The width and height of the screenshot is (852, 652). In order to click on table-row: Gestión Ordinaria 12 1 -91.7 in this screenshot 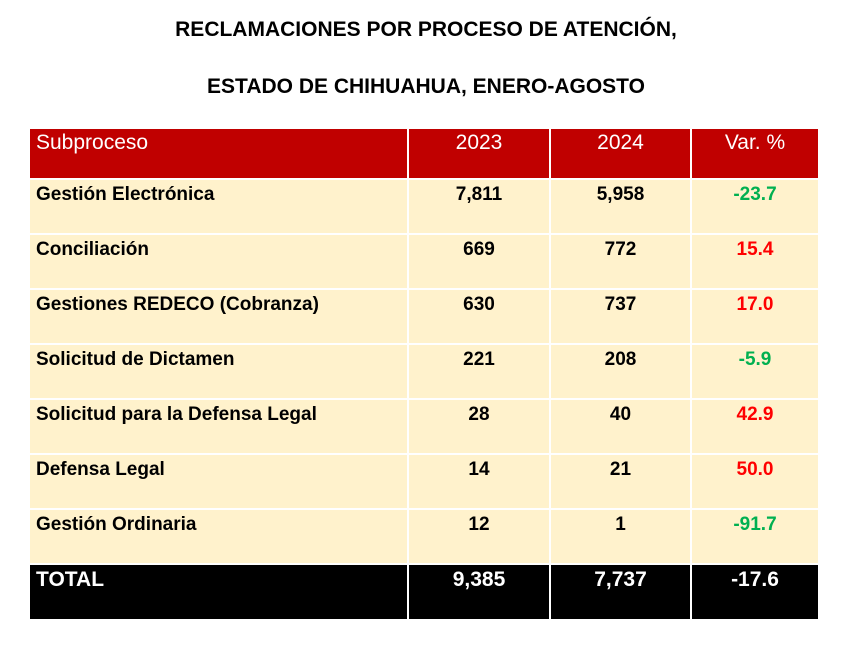, I will do `click(424, 536)`.